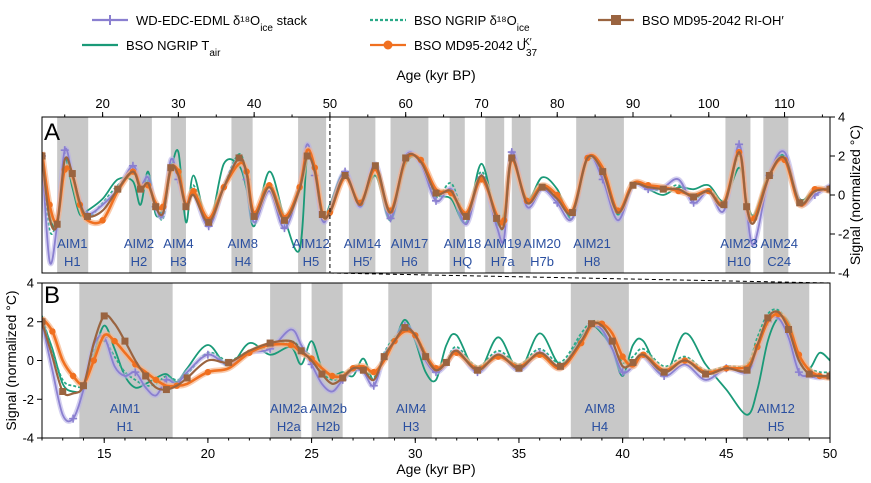 The width and height of the screenshot is (871, 483). Describe the element at coordinates (739, 261) in the screenshot. I see `panel-a-event-sublabel-11: H10` at that location.